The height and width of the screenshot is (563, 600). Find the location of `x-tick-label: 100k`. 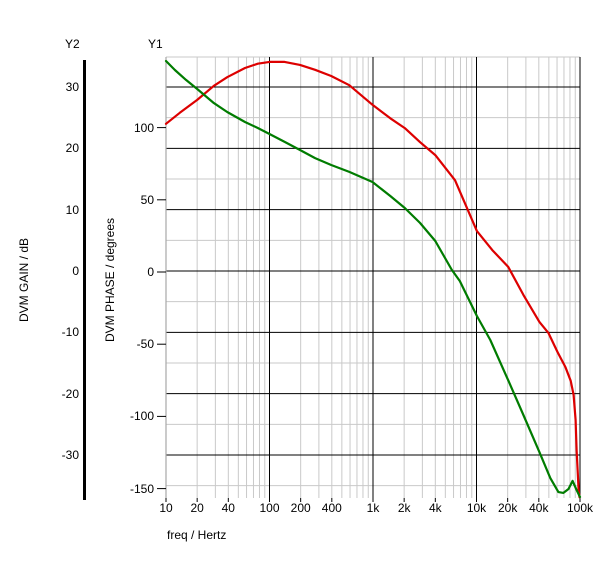

x-tick-label: 100k is located at coordinates (580, 508).